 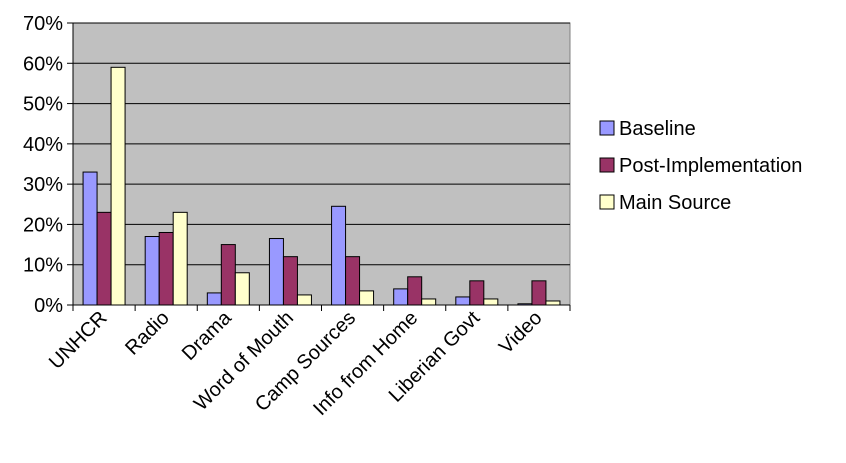 I want to click on y-tick-label: 70%, so click(x=43, y=24).